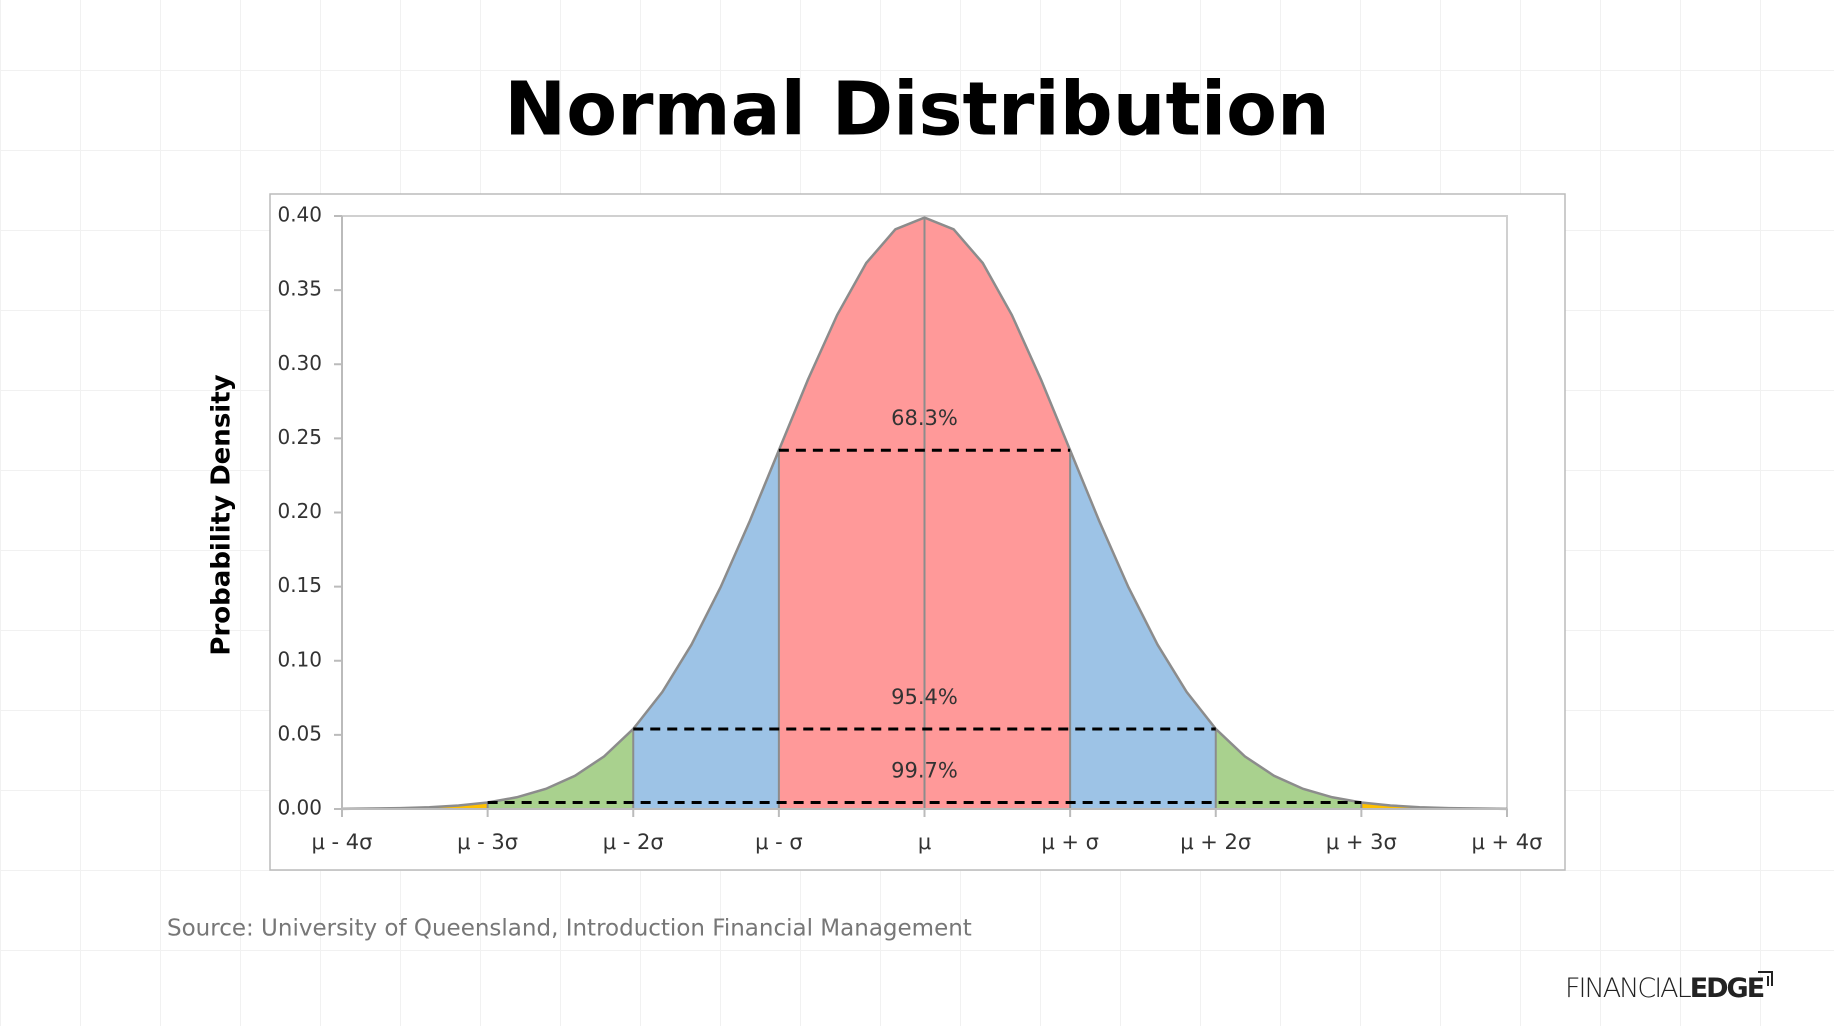  What do you see at coordinates (633, 842) in the screenshot?
I see `x-tick-label: μ - 2σ` at bounding box center [633, 842].